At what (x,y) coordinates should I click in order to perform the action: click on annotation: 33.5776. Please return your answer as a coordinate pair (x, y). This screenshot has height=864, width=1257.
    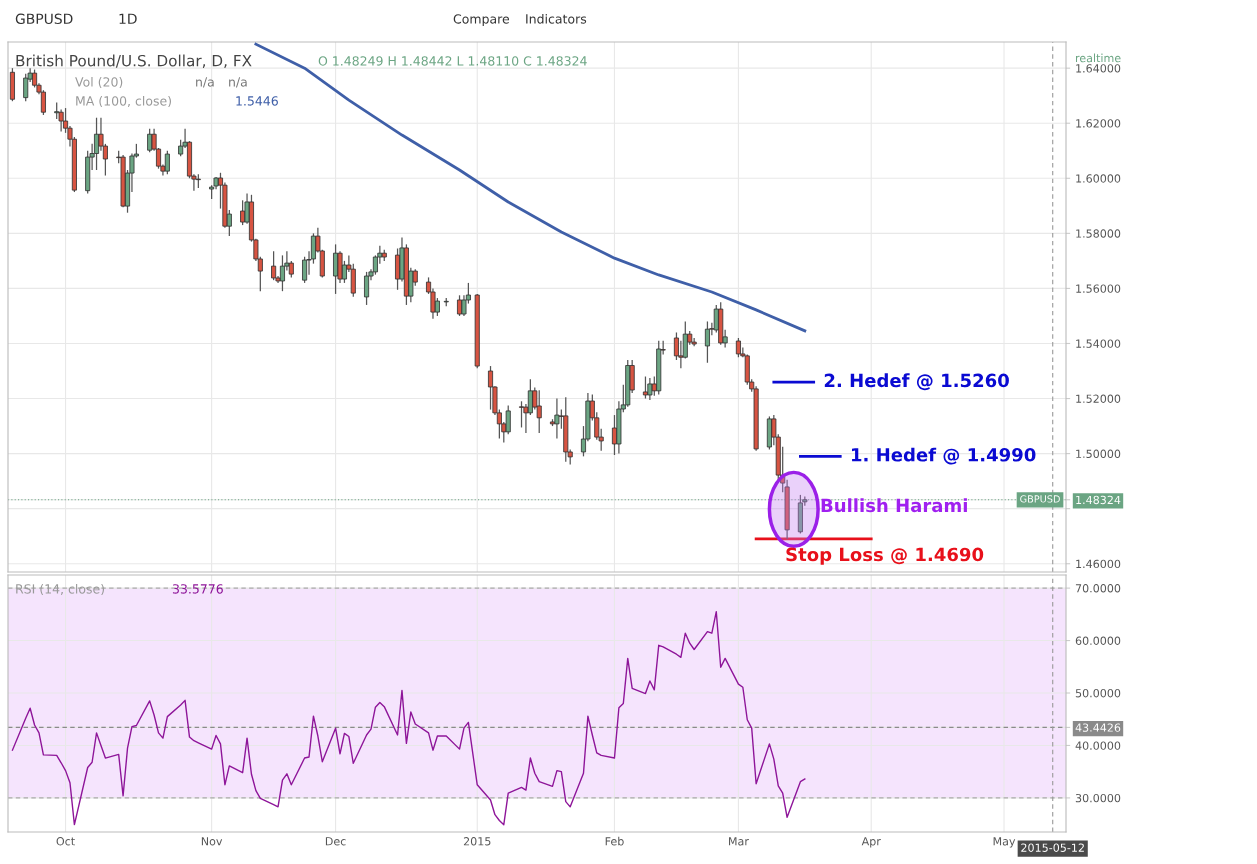
    Looking at the image, I should click on (197, 589).